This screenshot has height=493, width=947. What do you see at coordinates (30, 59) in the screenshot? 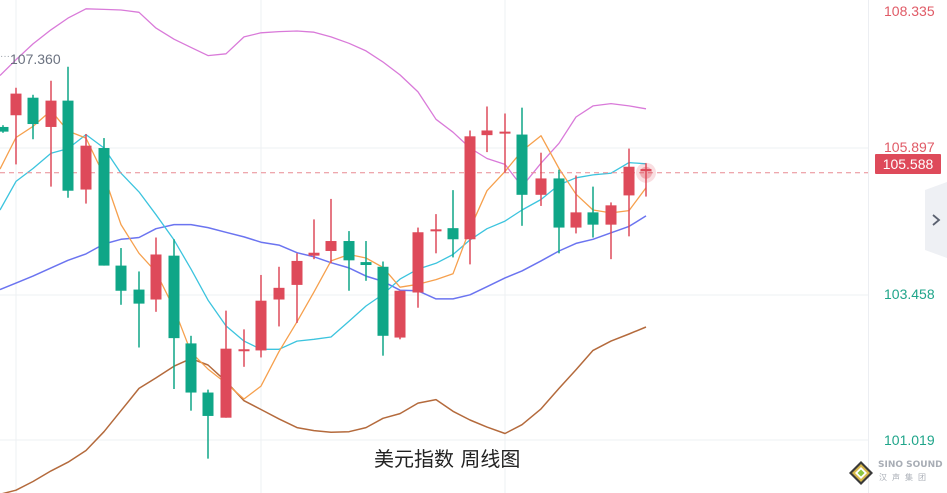
I see `period-high-label: ···107.360` at bounding box center [30, 59].